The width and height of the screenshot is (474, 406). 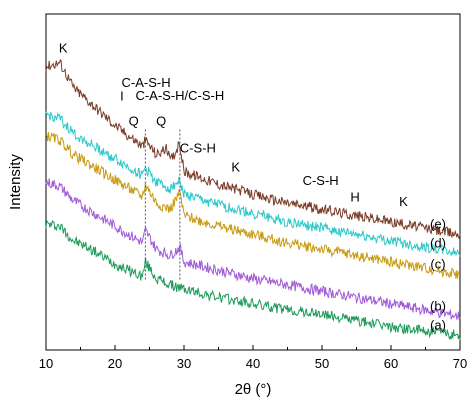 I want to click on x-tick-label: 10, so click(x=46, y=363).